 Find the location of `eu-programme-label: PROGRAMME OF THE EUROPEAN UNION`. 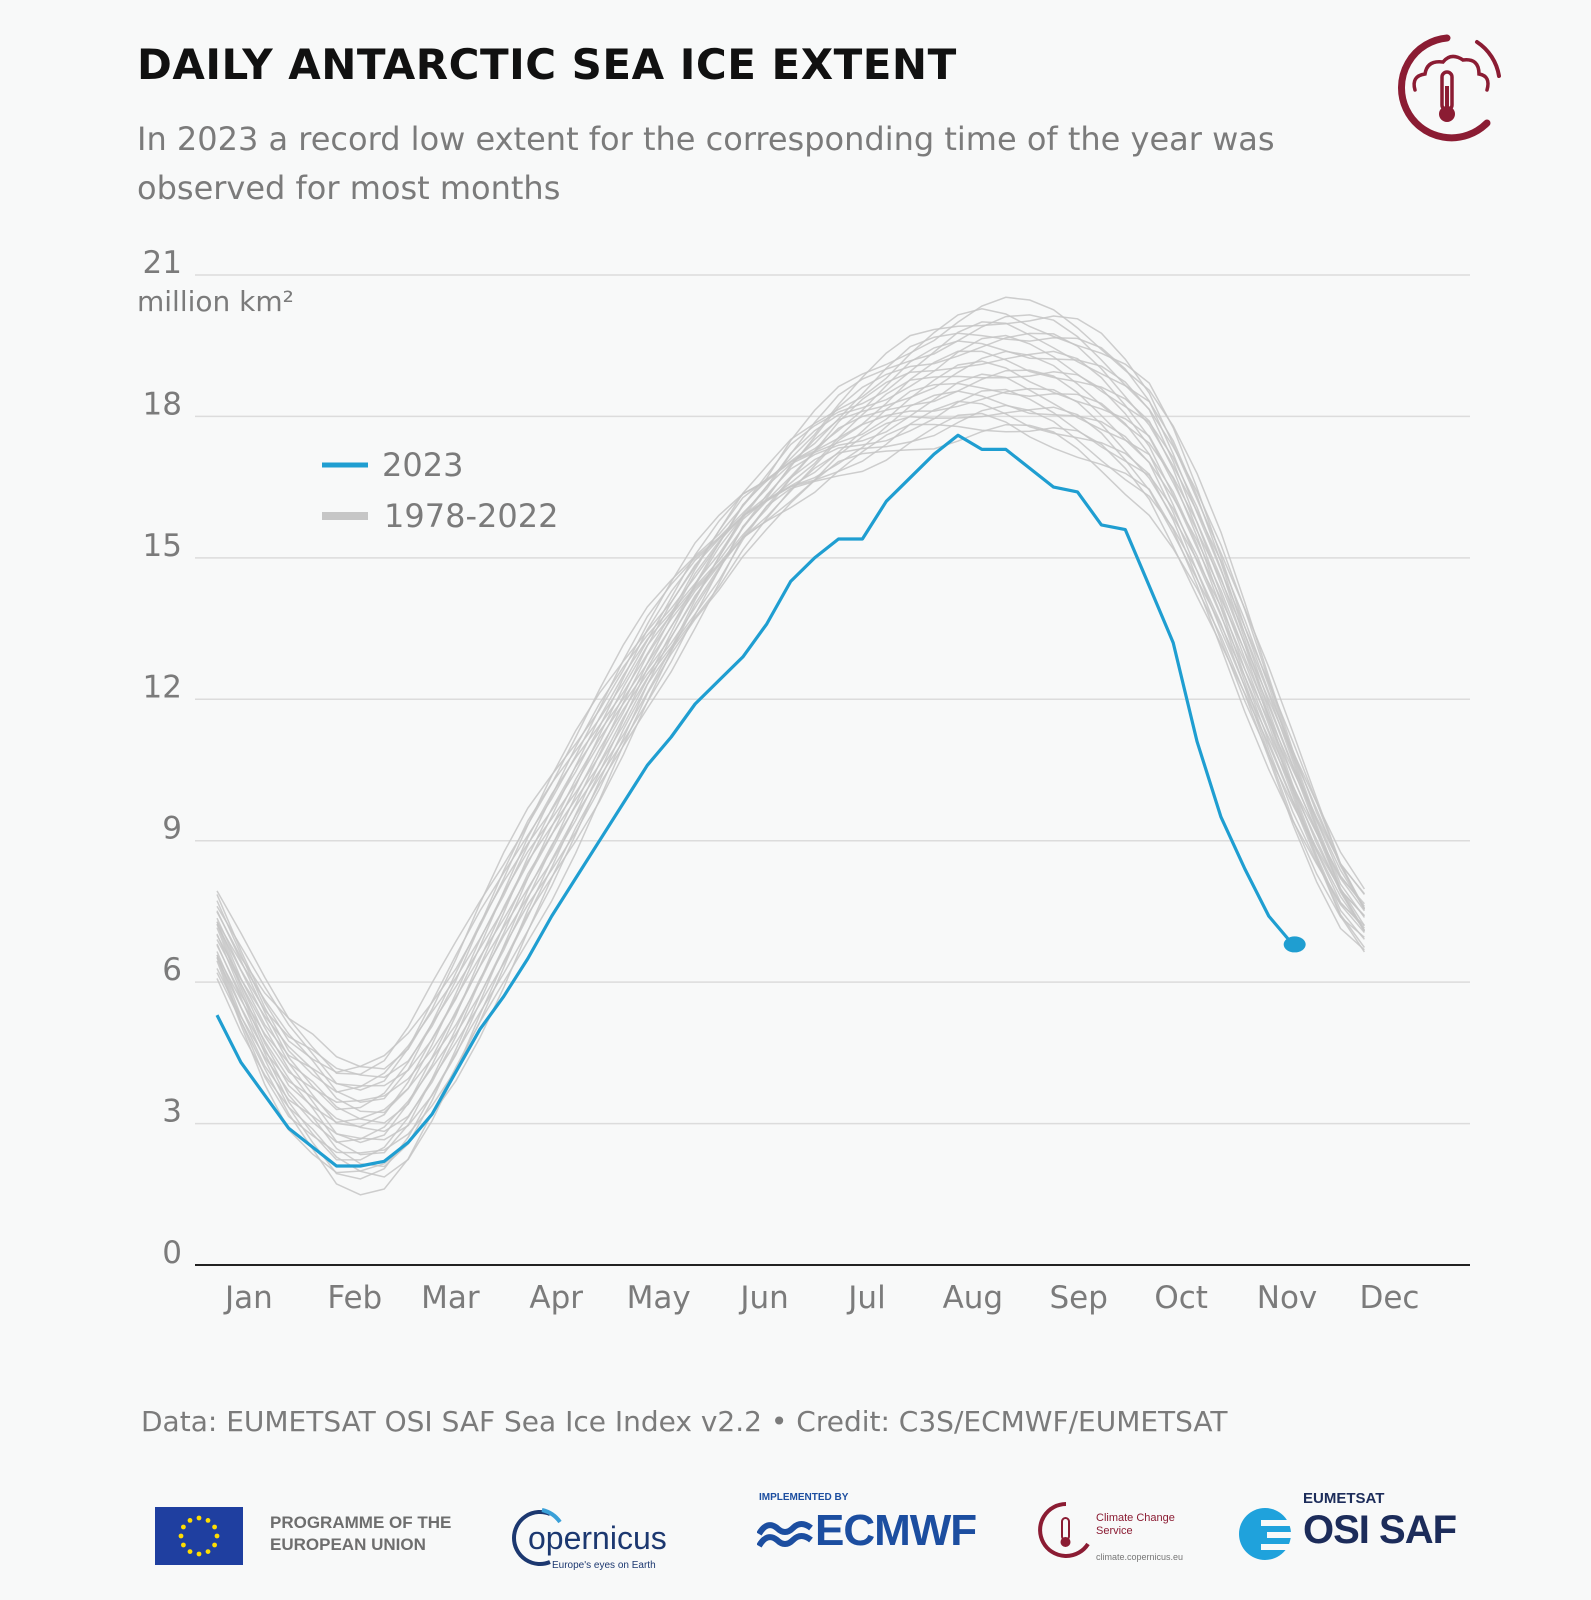

eu-programme-label: PROGRAMME OF THE EUROPEAN UNION is located at coordinates (375, 1534).